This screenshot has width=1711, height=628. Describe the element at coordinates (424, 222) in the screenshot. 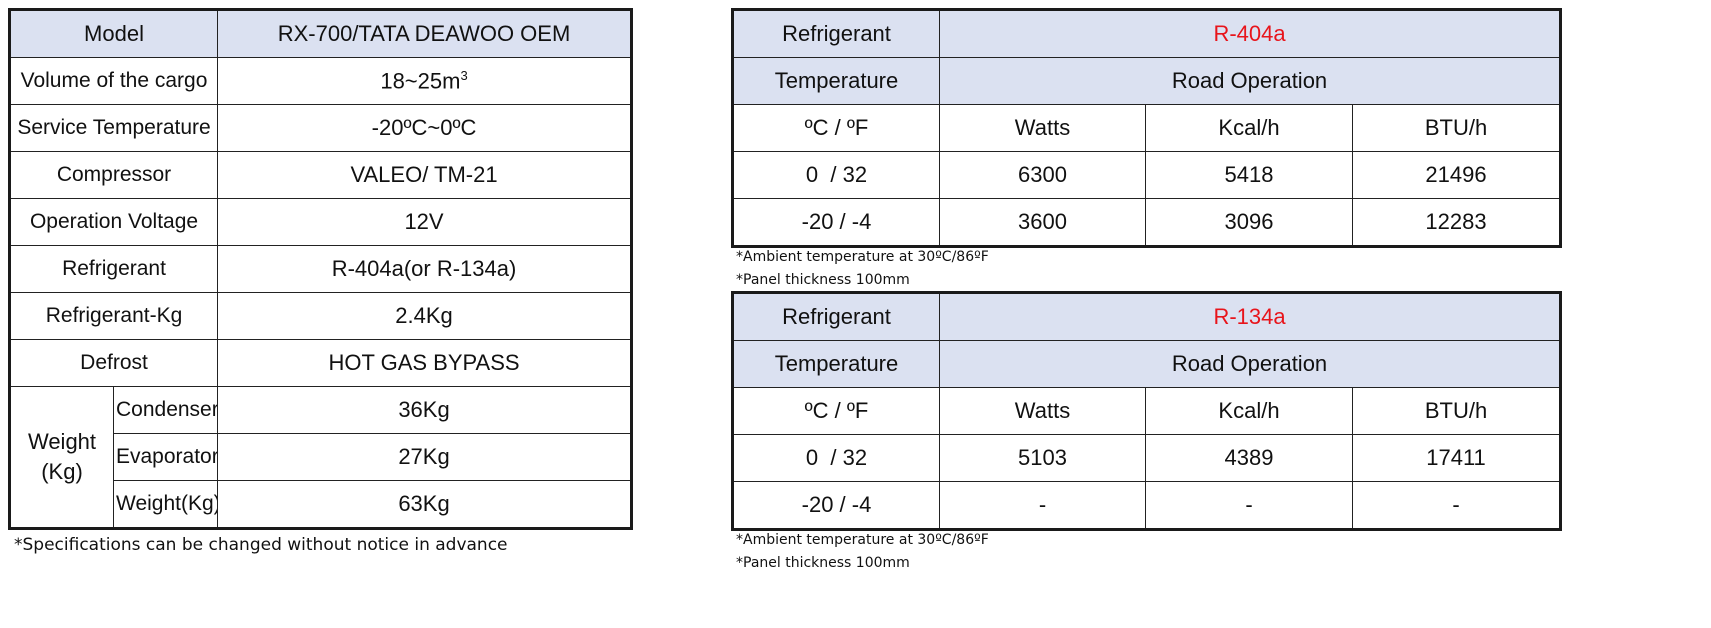

I see `spec-value: 12V` at that location.